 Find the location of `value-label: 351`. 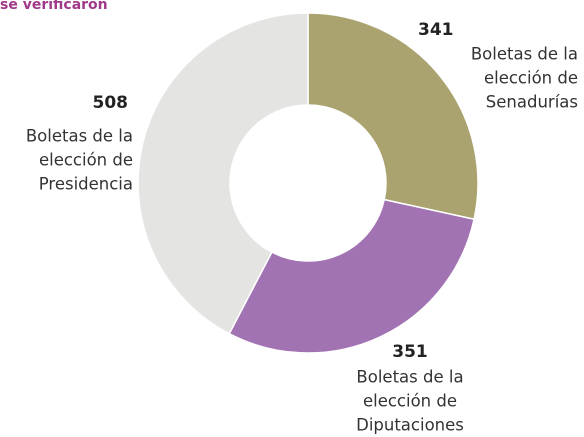

value-label: 351 is located at coordinates (410, 352).